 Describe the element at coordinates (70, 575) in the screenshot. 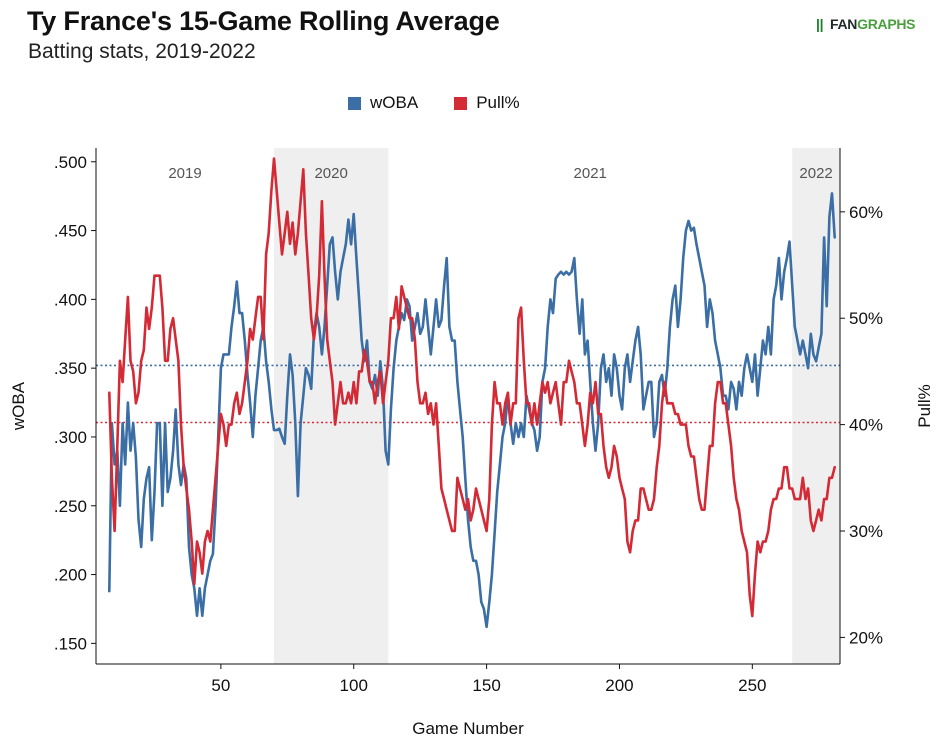

I see `y-tick-label: .200` at that location.